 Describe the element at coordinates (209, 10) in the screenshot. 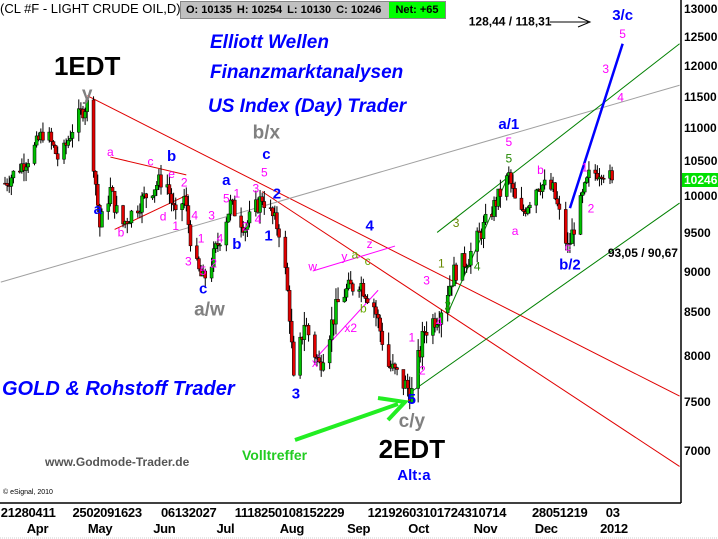

I see `open-value: O: 10135` at that location.